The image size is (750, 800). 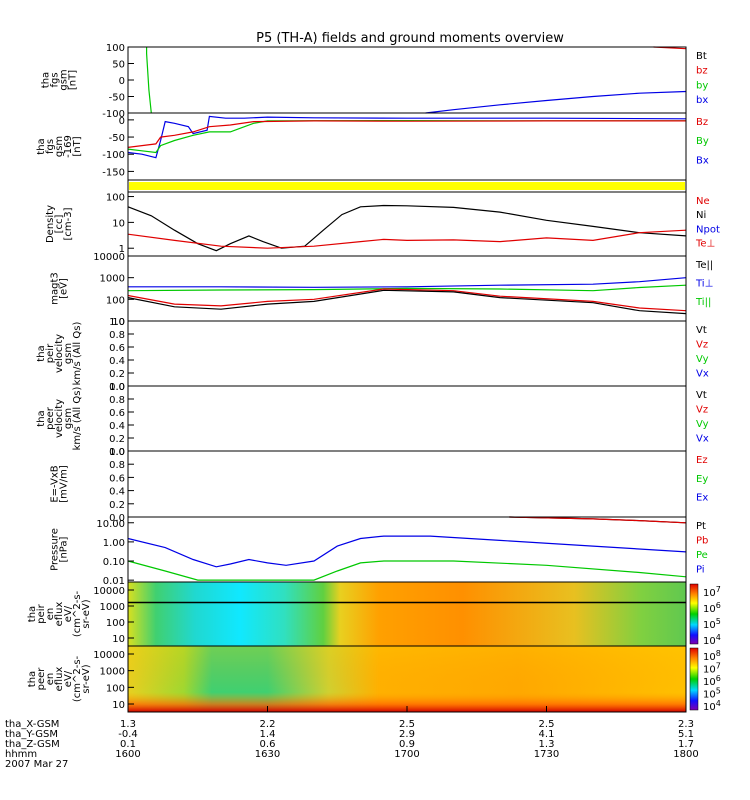 I want to click on x-row-value: 1.7, so click(x=686, y=744).